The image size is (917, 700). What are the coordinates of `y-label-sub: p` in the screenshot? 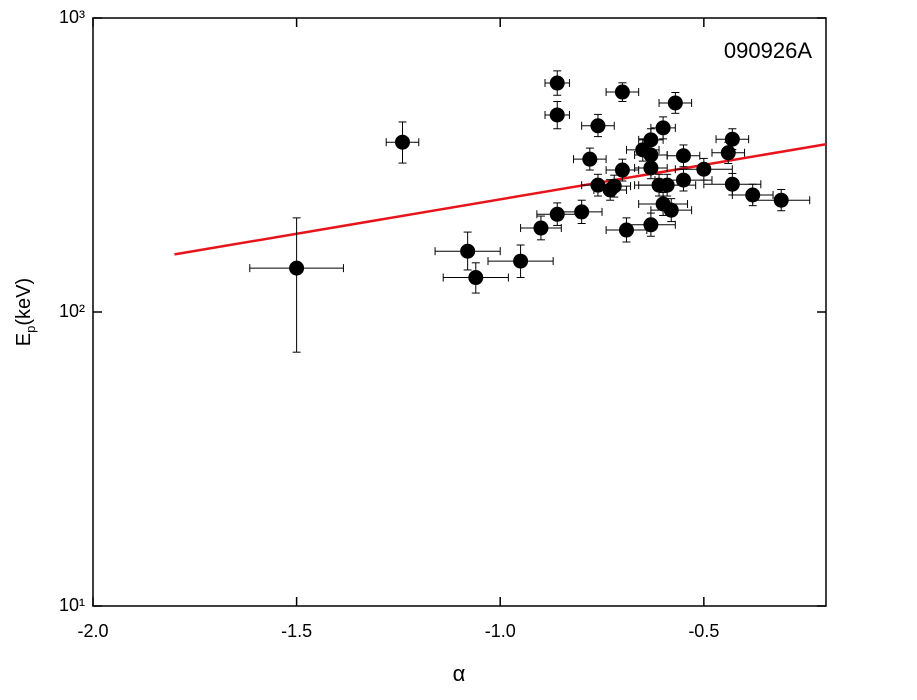 It's located at (30, 329).